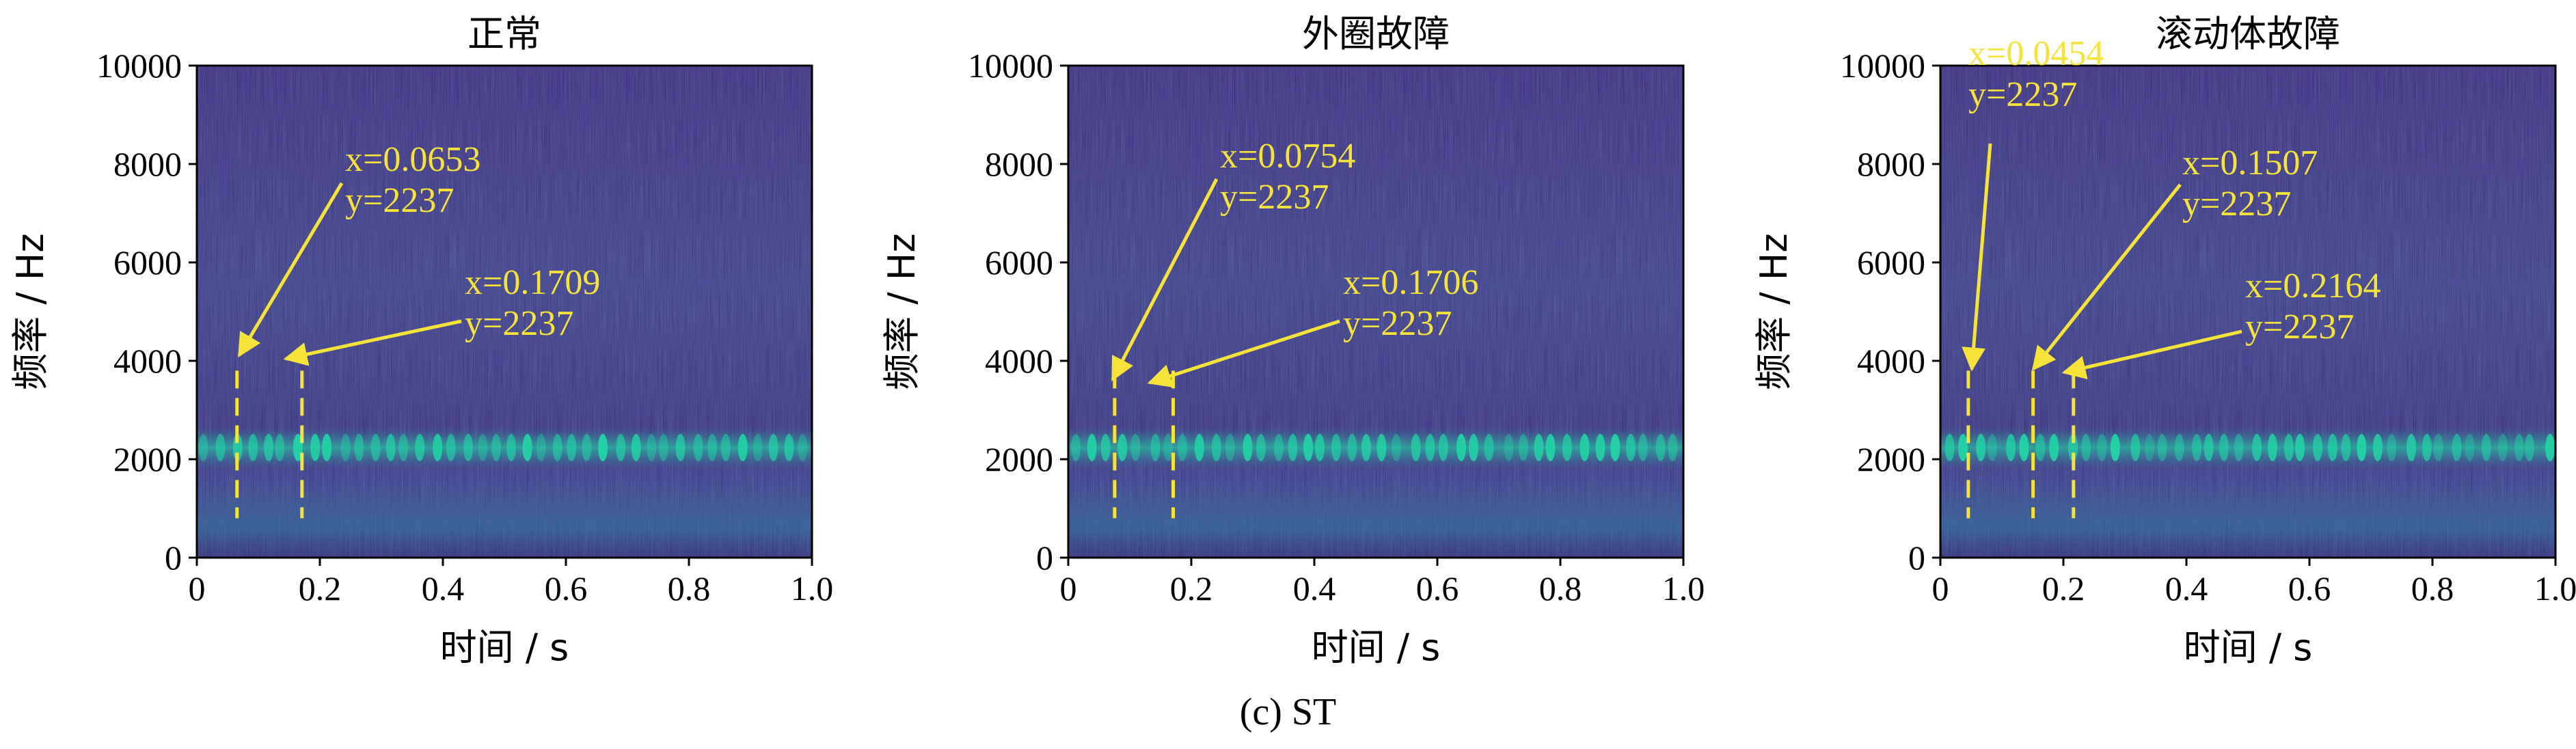  Describe the element at coordinates (139, 65) in the screenshot. I see `y-tick-label: 10000` at that location.